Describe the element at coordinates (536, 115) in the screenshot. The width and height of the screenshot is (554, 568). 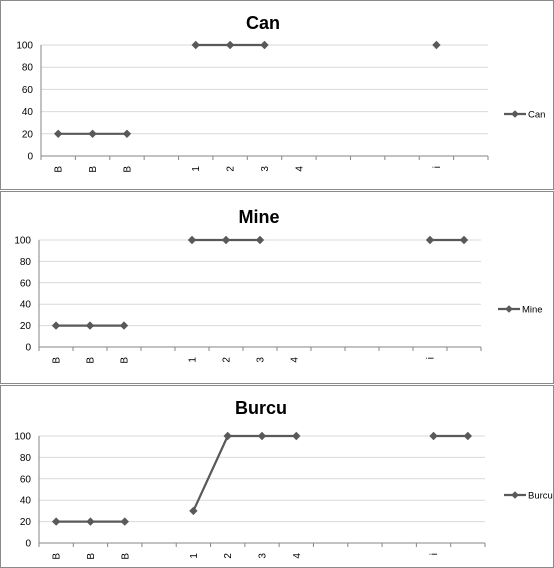
I see `legend-label: Can` at that location.